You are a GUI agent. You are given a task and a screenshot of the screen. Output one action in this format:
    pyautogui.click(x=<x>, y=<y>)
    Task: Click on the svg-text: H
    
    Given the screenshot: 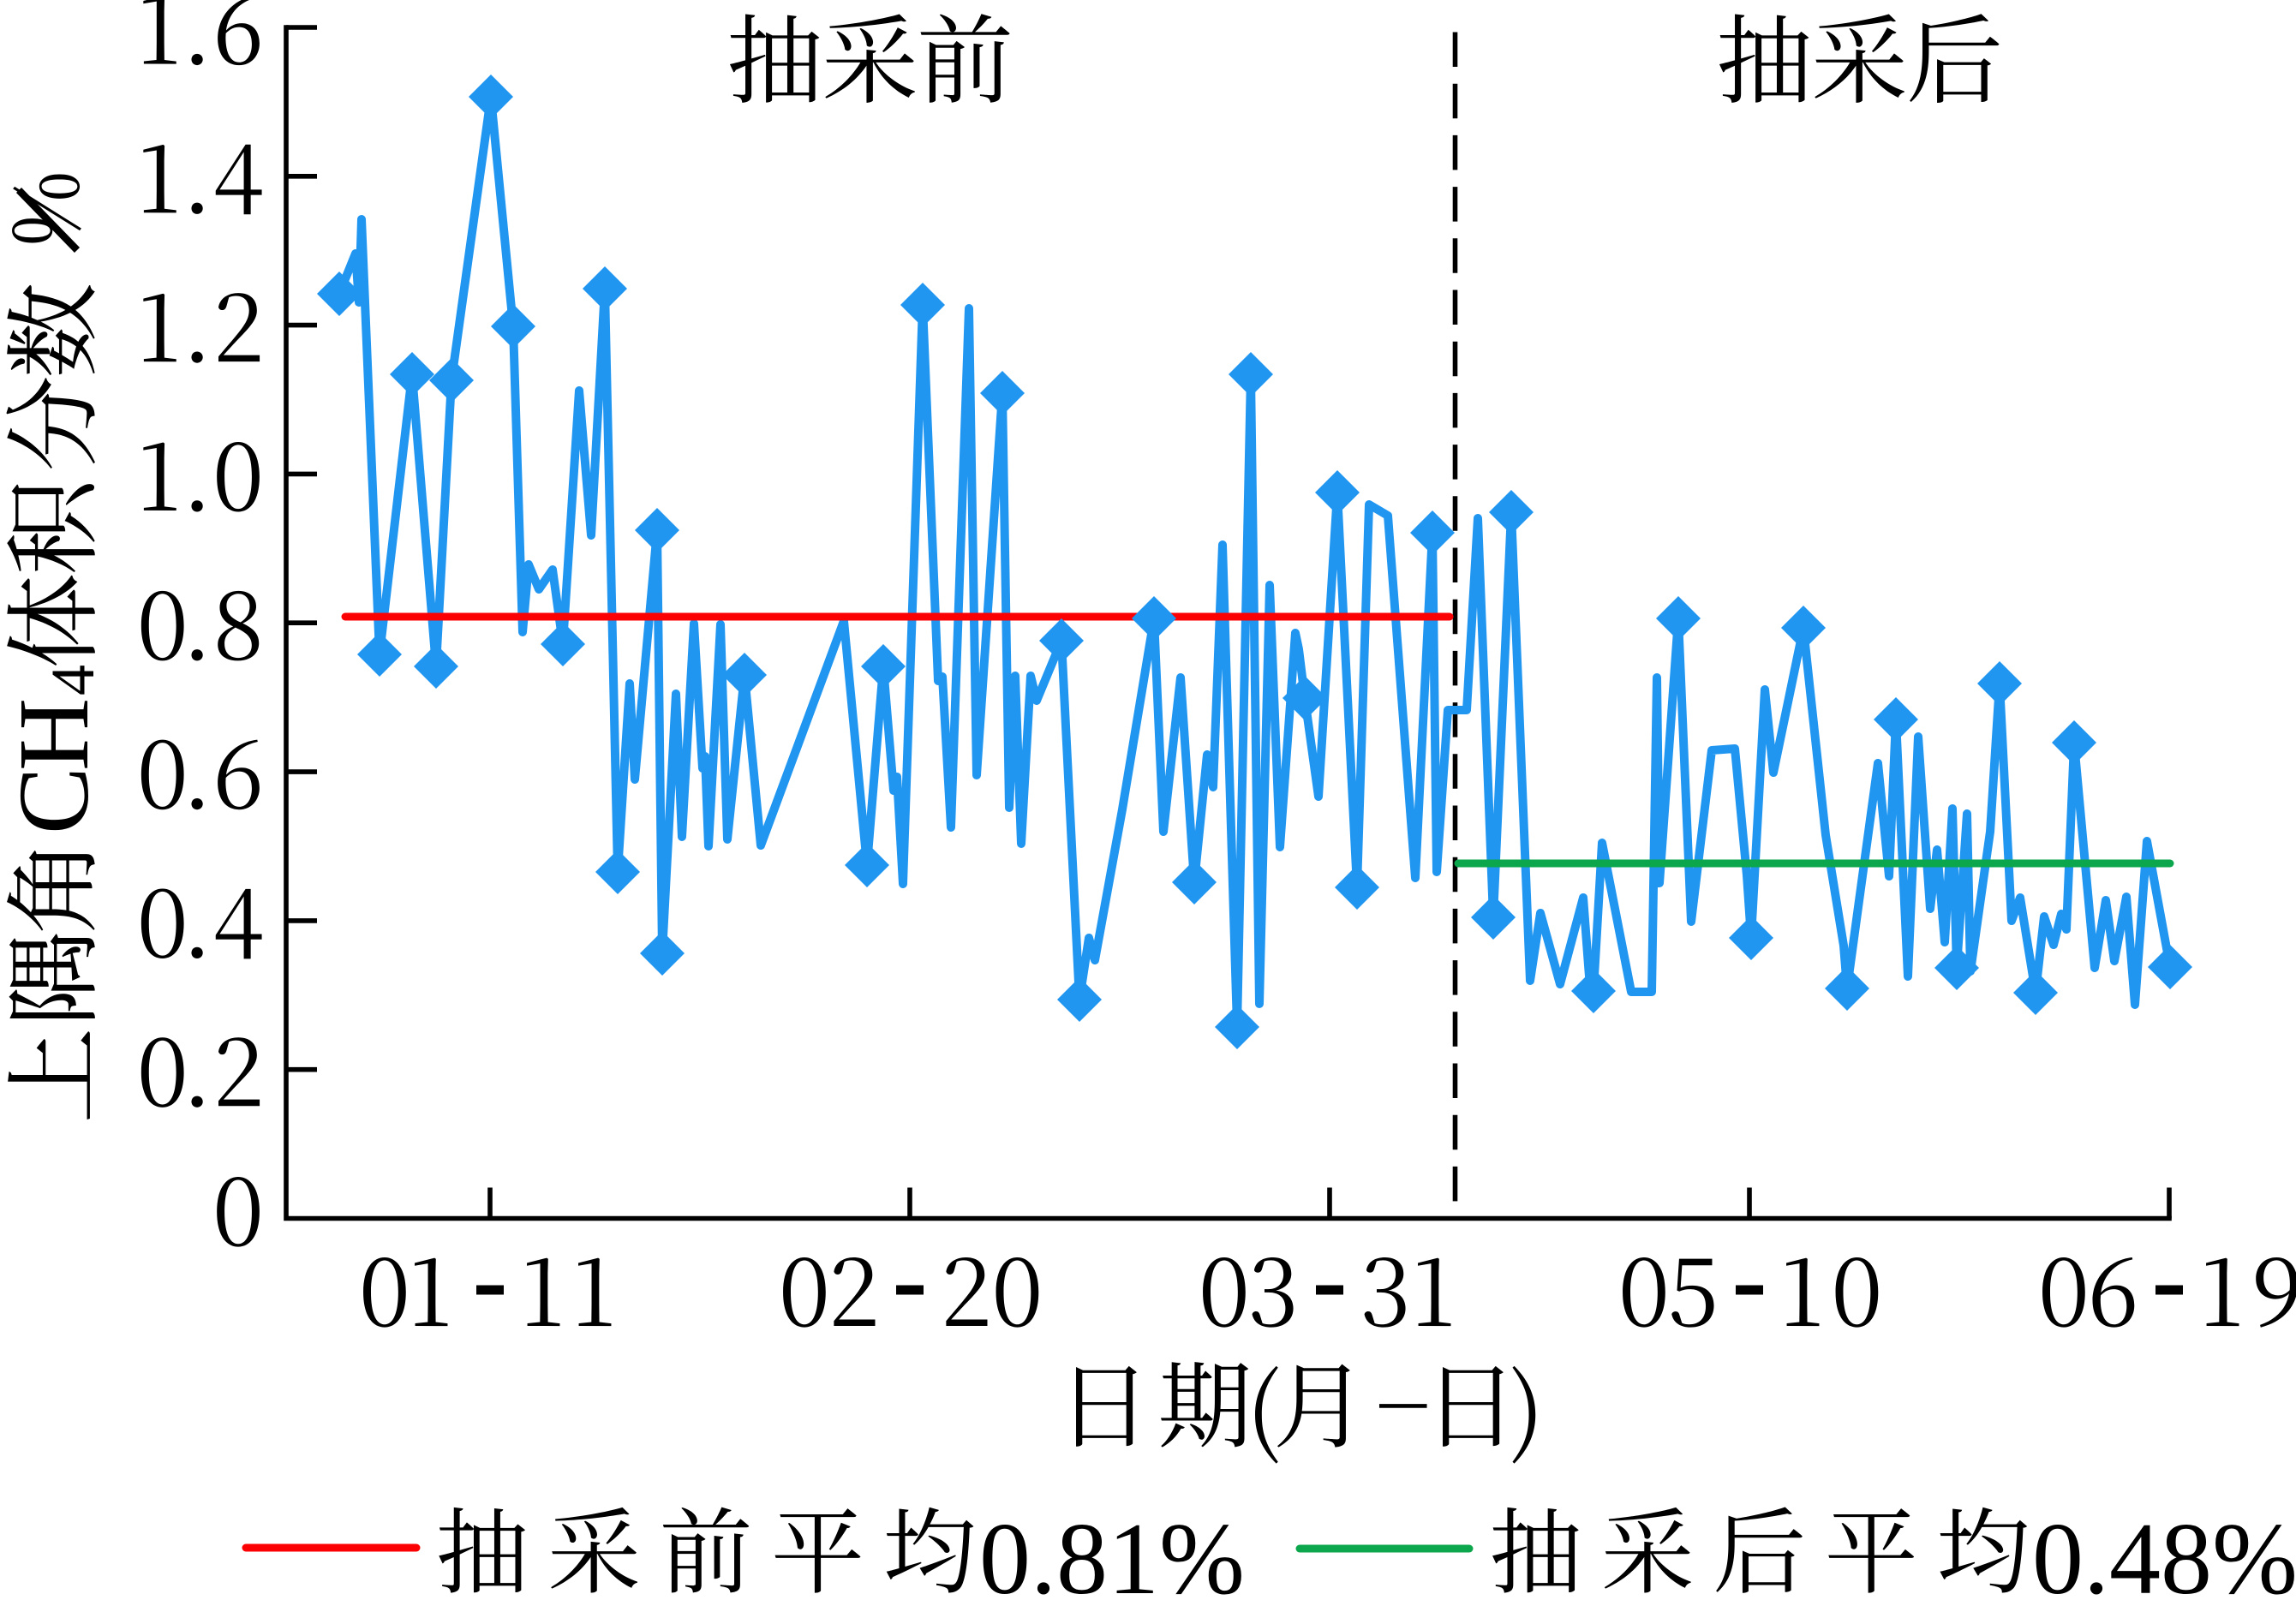 What is the action you would take?
    pyautogui.click(x=55, y=734)
    